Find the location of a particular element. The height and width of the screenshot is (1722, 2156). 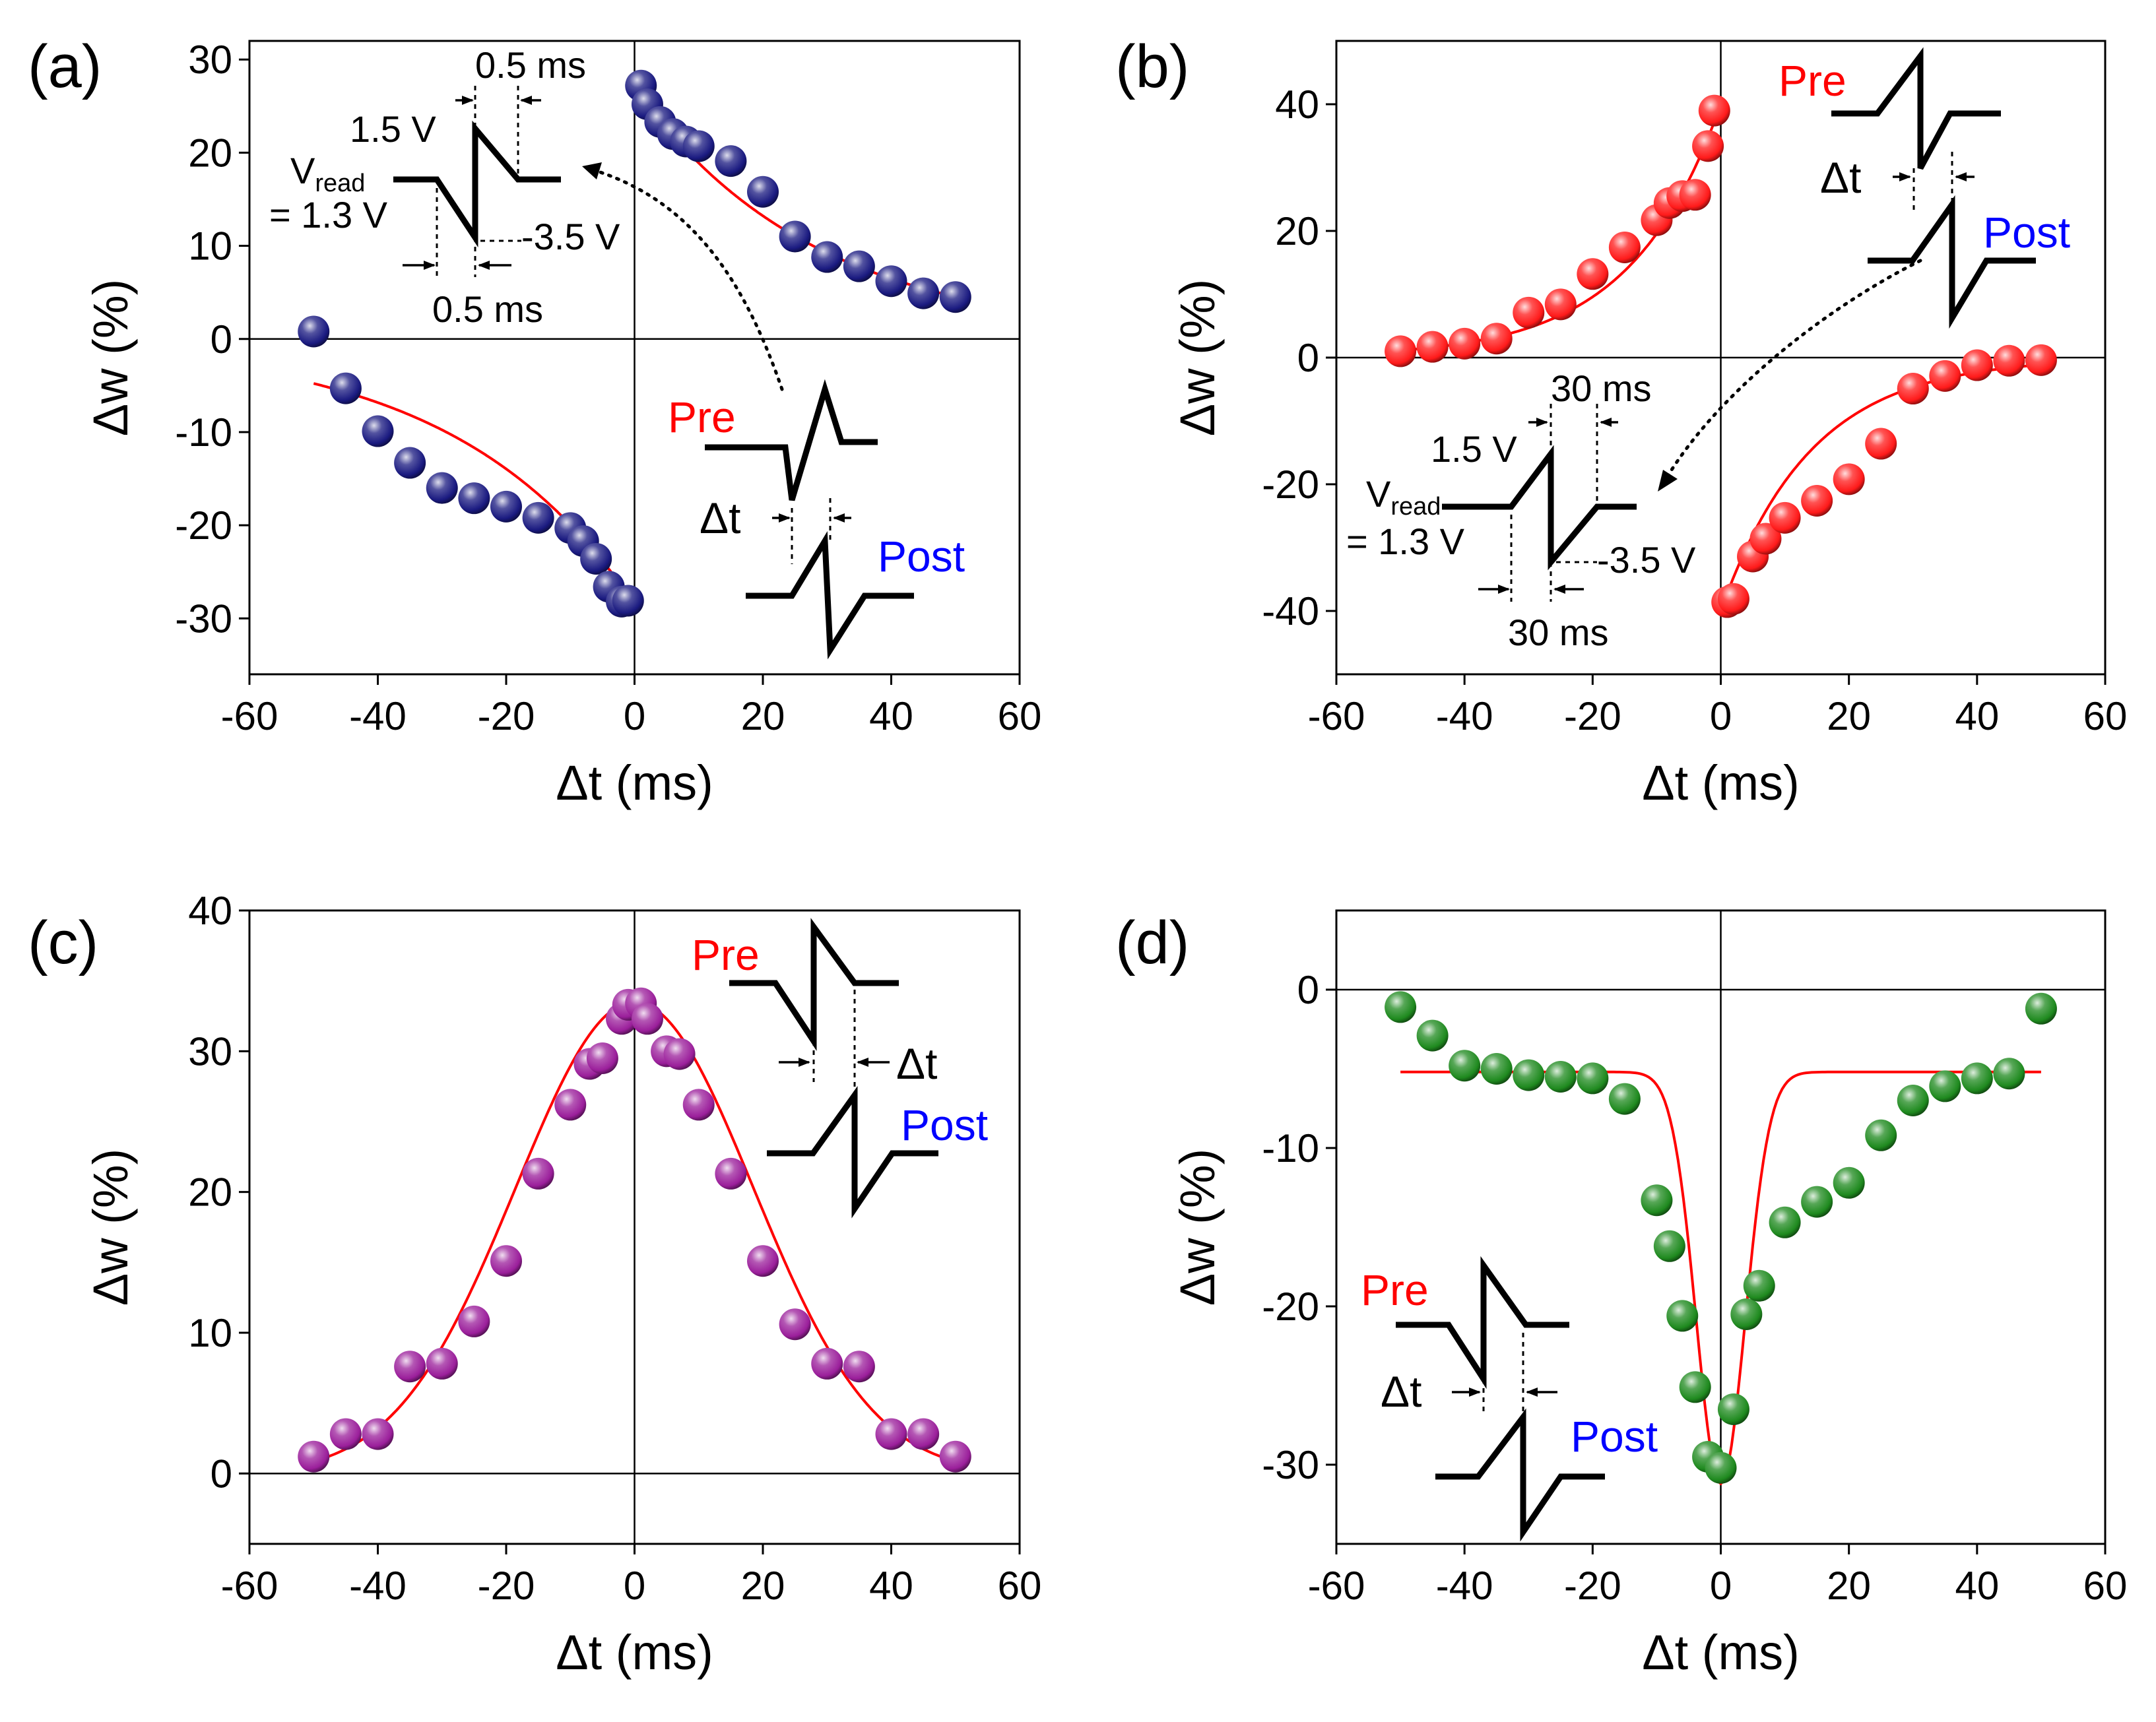

curved-dotted-arrow is located at coordinates (1793, 369).